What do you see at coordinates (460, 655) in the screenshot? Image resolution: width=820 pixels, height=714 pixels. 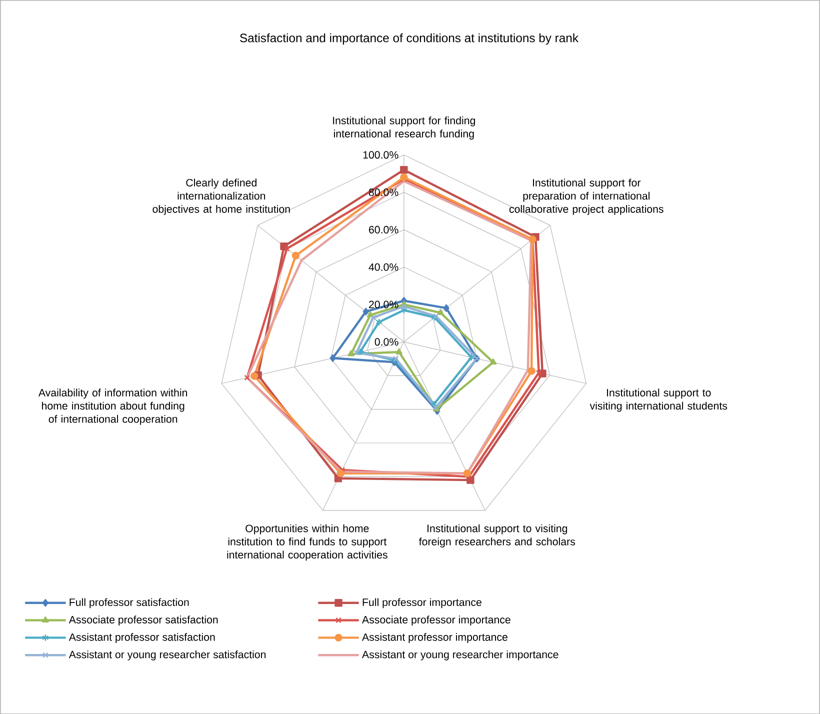 I see `legend-label: Assistant or young researcher importance` at bounding box center [460, 655].